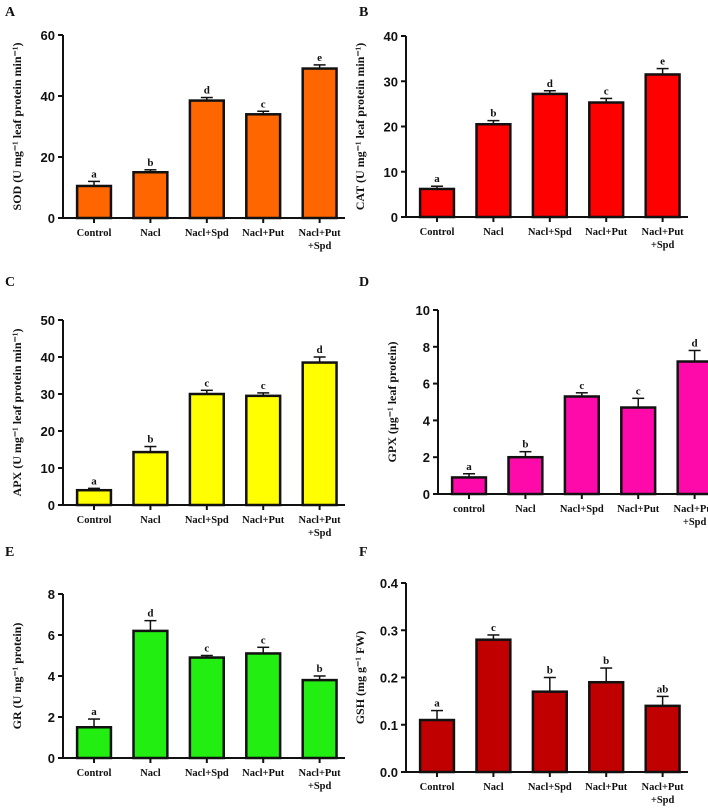 This screenshot has height=812, width=708. I want to click on y-tick-label: 0.4, so click(389, 583).